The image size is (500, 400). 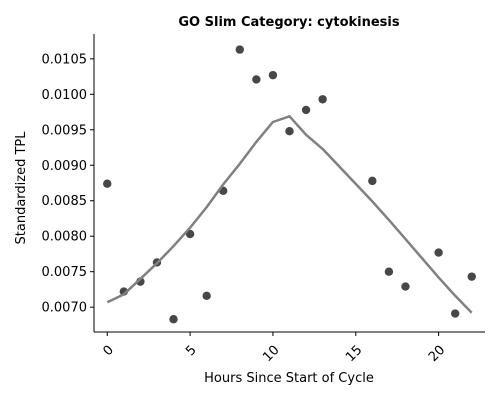 I want to click on y-tick-label: 0.0095, so click(x=65, y=130).